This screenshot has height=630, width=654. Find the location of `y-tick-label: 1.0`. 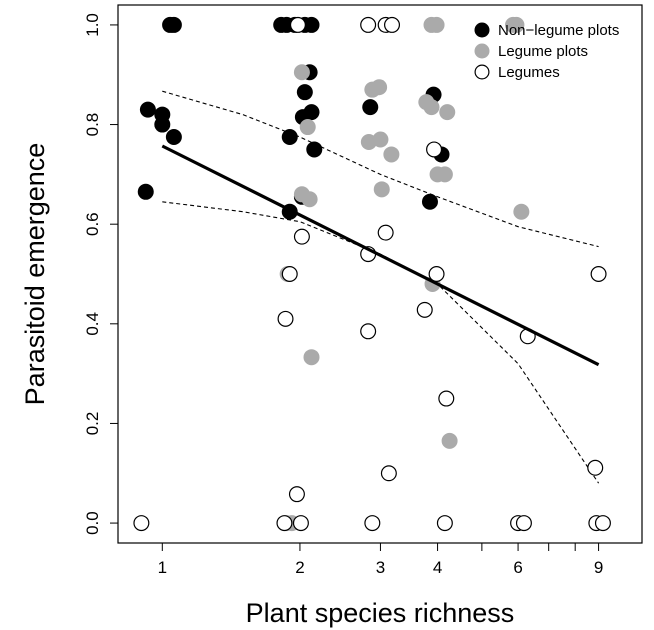

y-tick-label: 1.0 is located at coordinates (92, 25).